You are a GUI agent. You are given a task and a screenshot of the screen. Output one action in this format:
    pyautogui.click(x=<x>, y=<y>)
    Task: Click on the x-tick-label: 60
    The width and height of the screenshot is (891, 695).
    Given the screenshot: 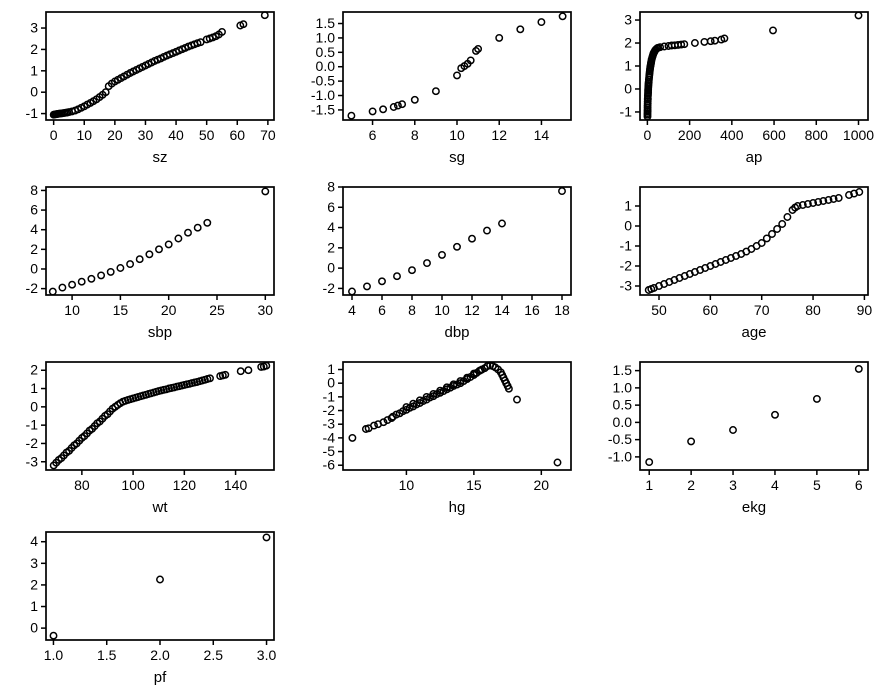 What is the action you would take?
    pyautogui.click(x=237, y=135)
    